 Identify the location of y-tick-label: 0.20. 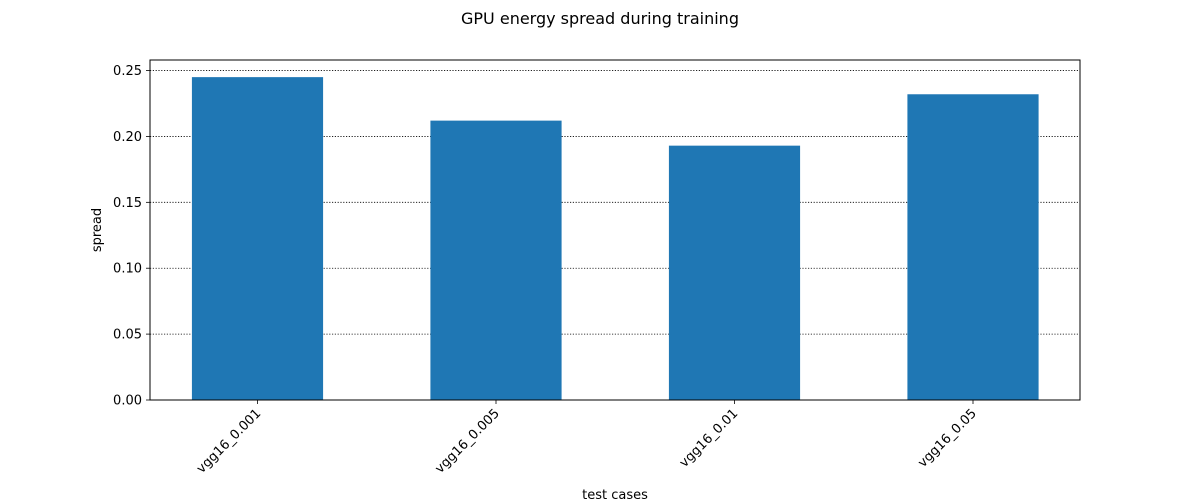
(127, 137).